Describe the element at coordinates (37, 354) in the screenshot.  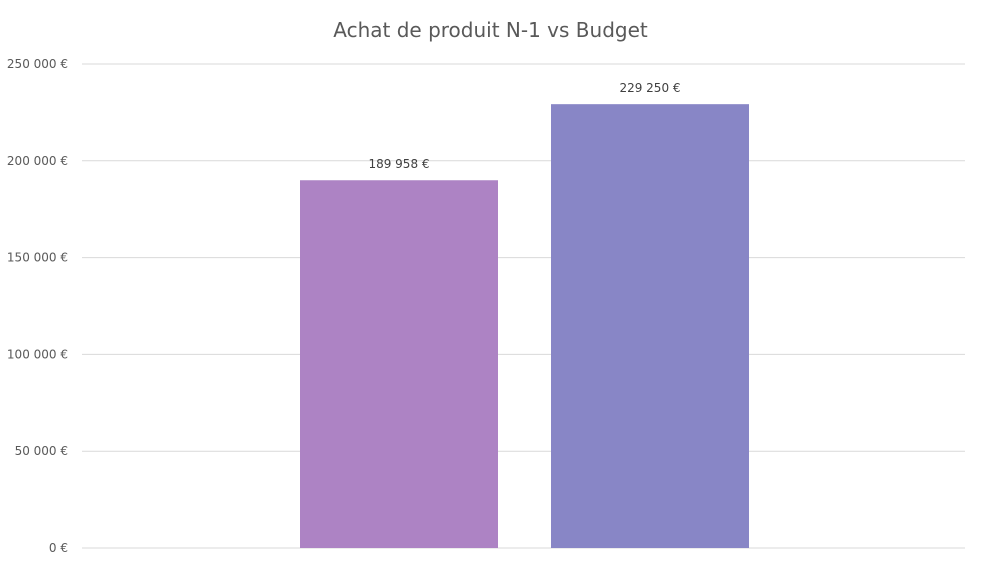
I see `y-tick-label: 100 000 €` at that location.